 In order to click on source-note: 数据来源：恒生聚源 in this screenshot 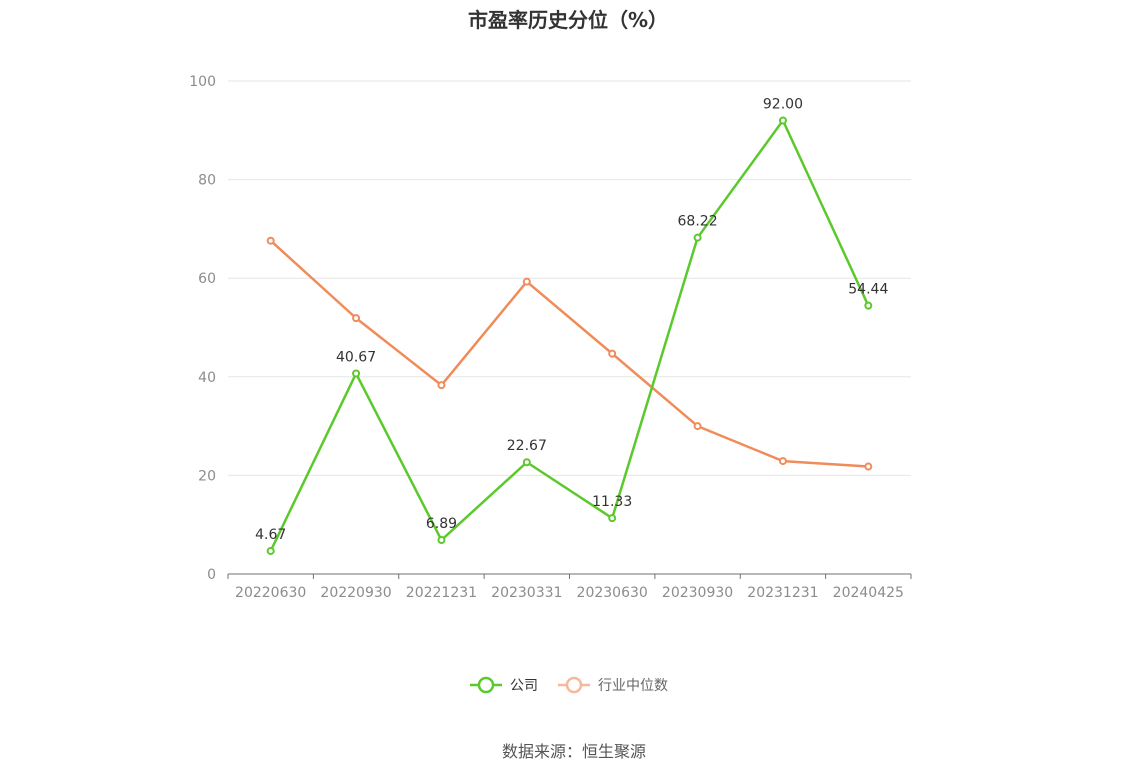, I will do `click(573, 751)`.